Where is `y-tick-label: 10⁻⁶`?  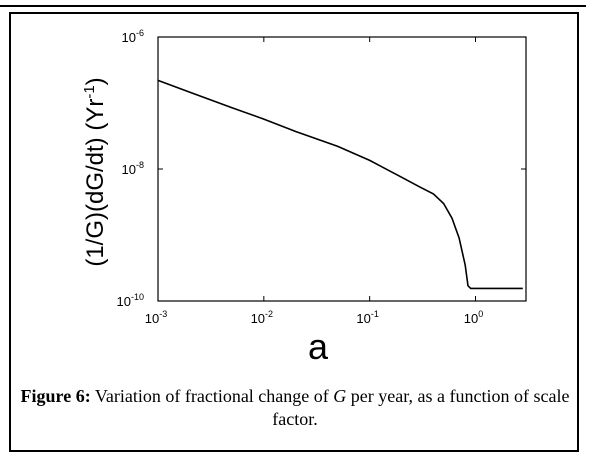 y-tick-label: 10⁻⁶ is located at coordinates (133, 36).